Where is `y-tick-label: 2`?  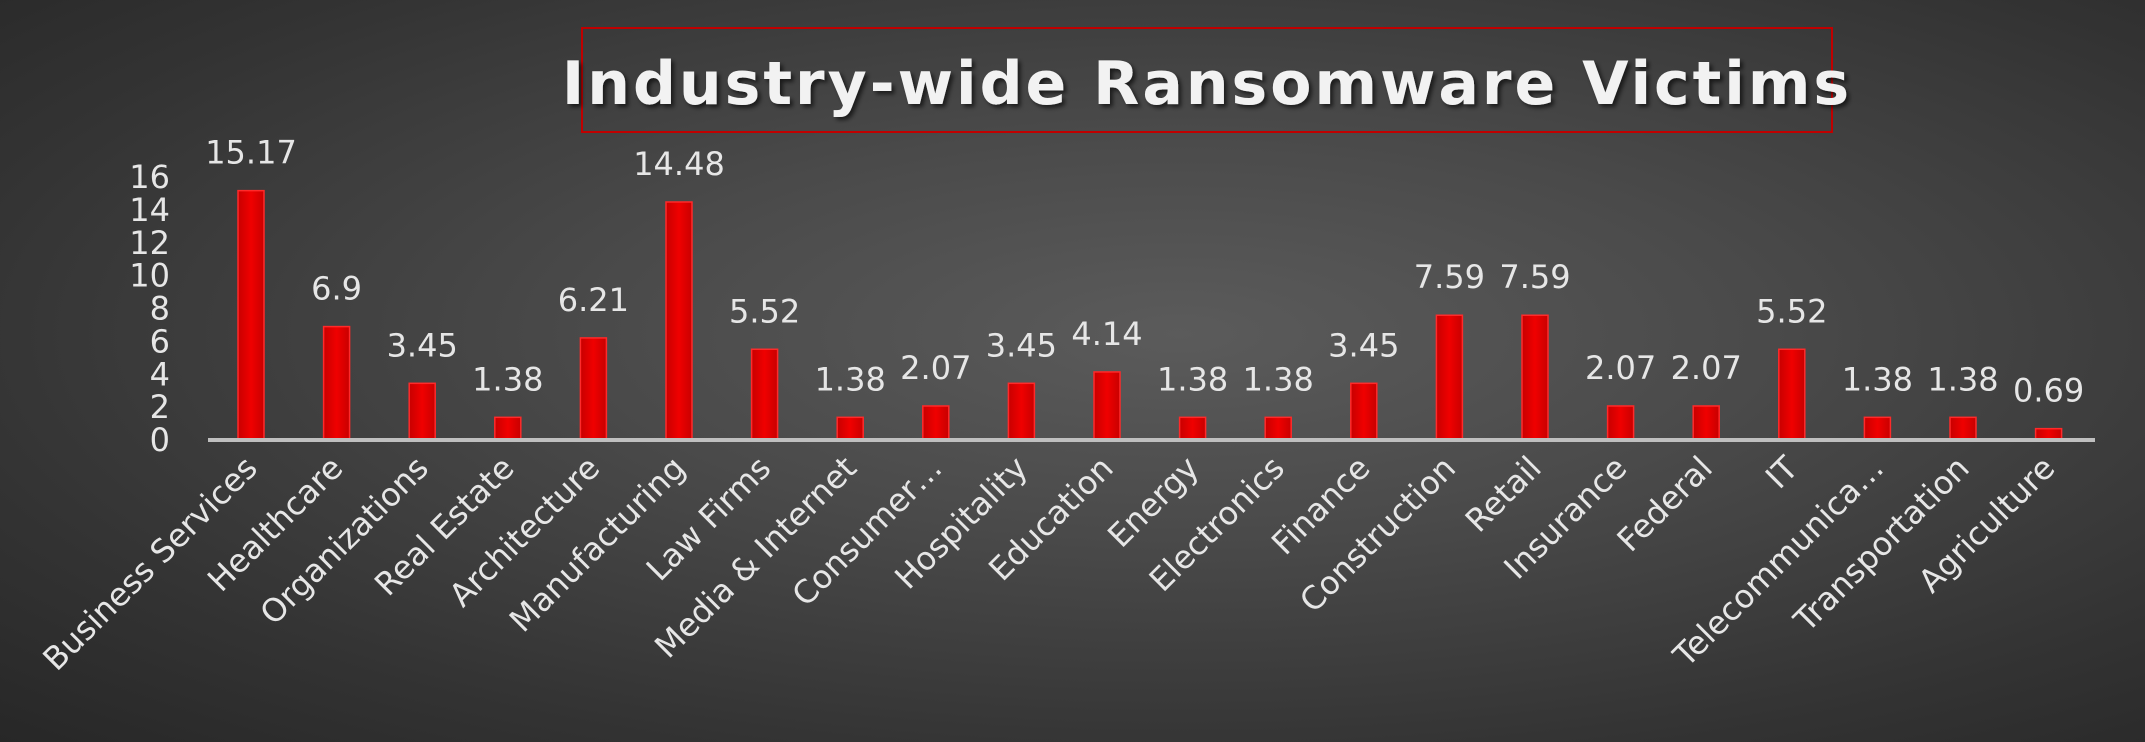
y-tick-label: 2 is located at coordinates (160, 407).